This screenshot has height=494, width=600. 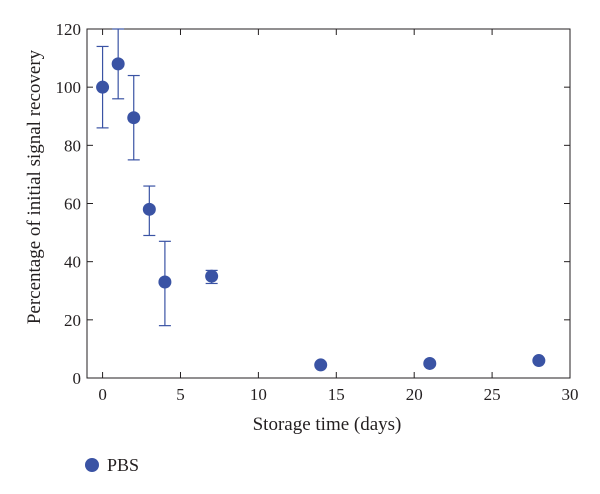 What do you see at coordinates (492, 394) in the screenshot?
I see `x-tick-label: 25` at bounding box center [492, 394].